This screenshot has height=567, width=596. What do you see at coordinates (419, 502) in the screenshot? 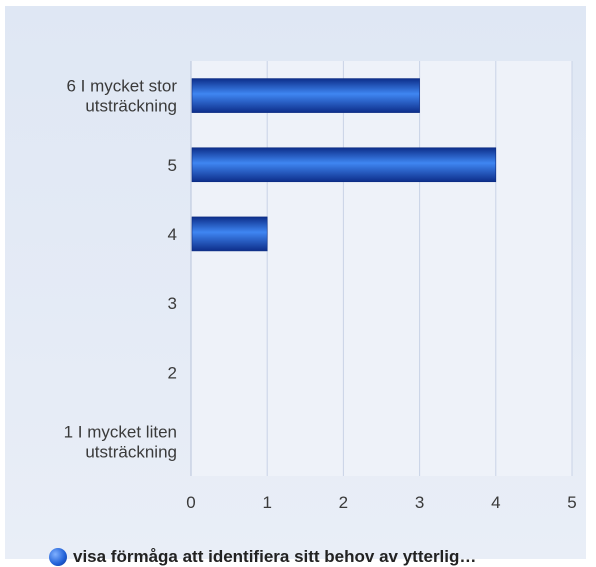
I see `x-tick-label: 3` at bounding box center [419, 502].